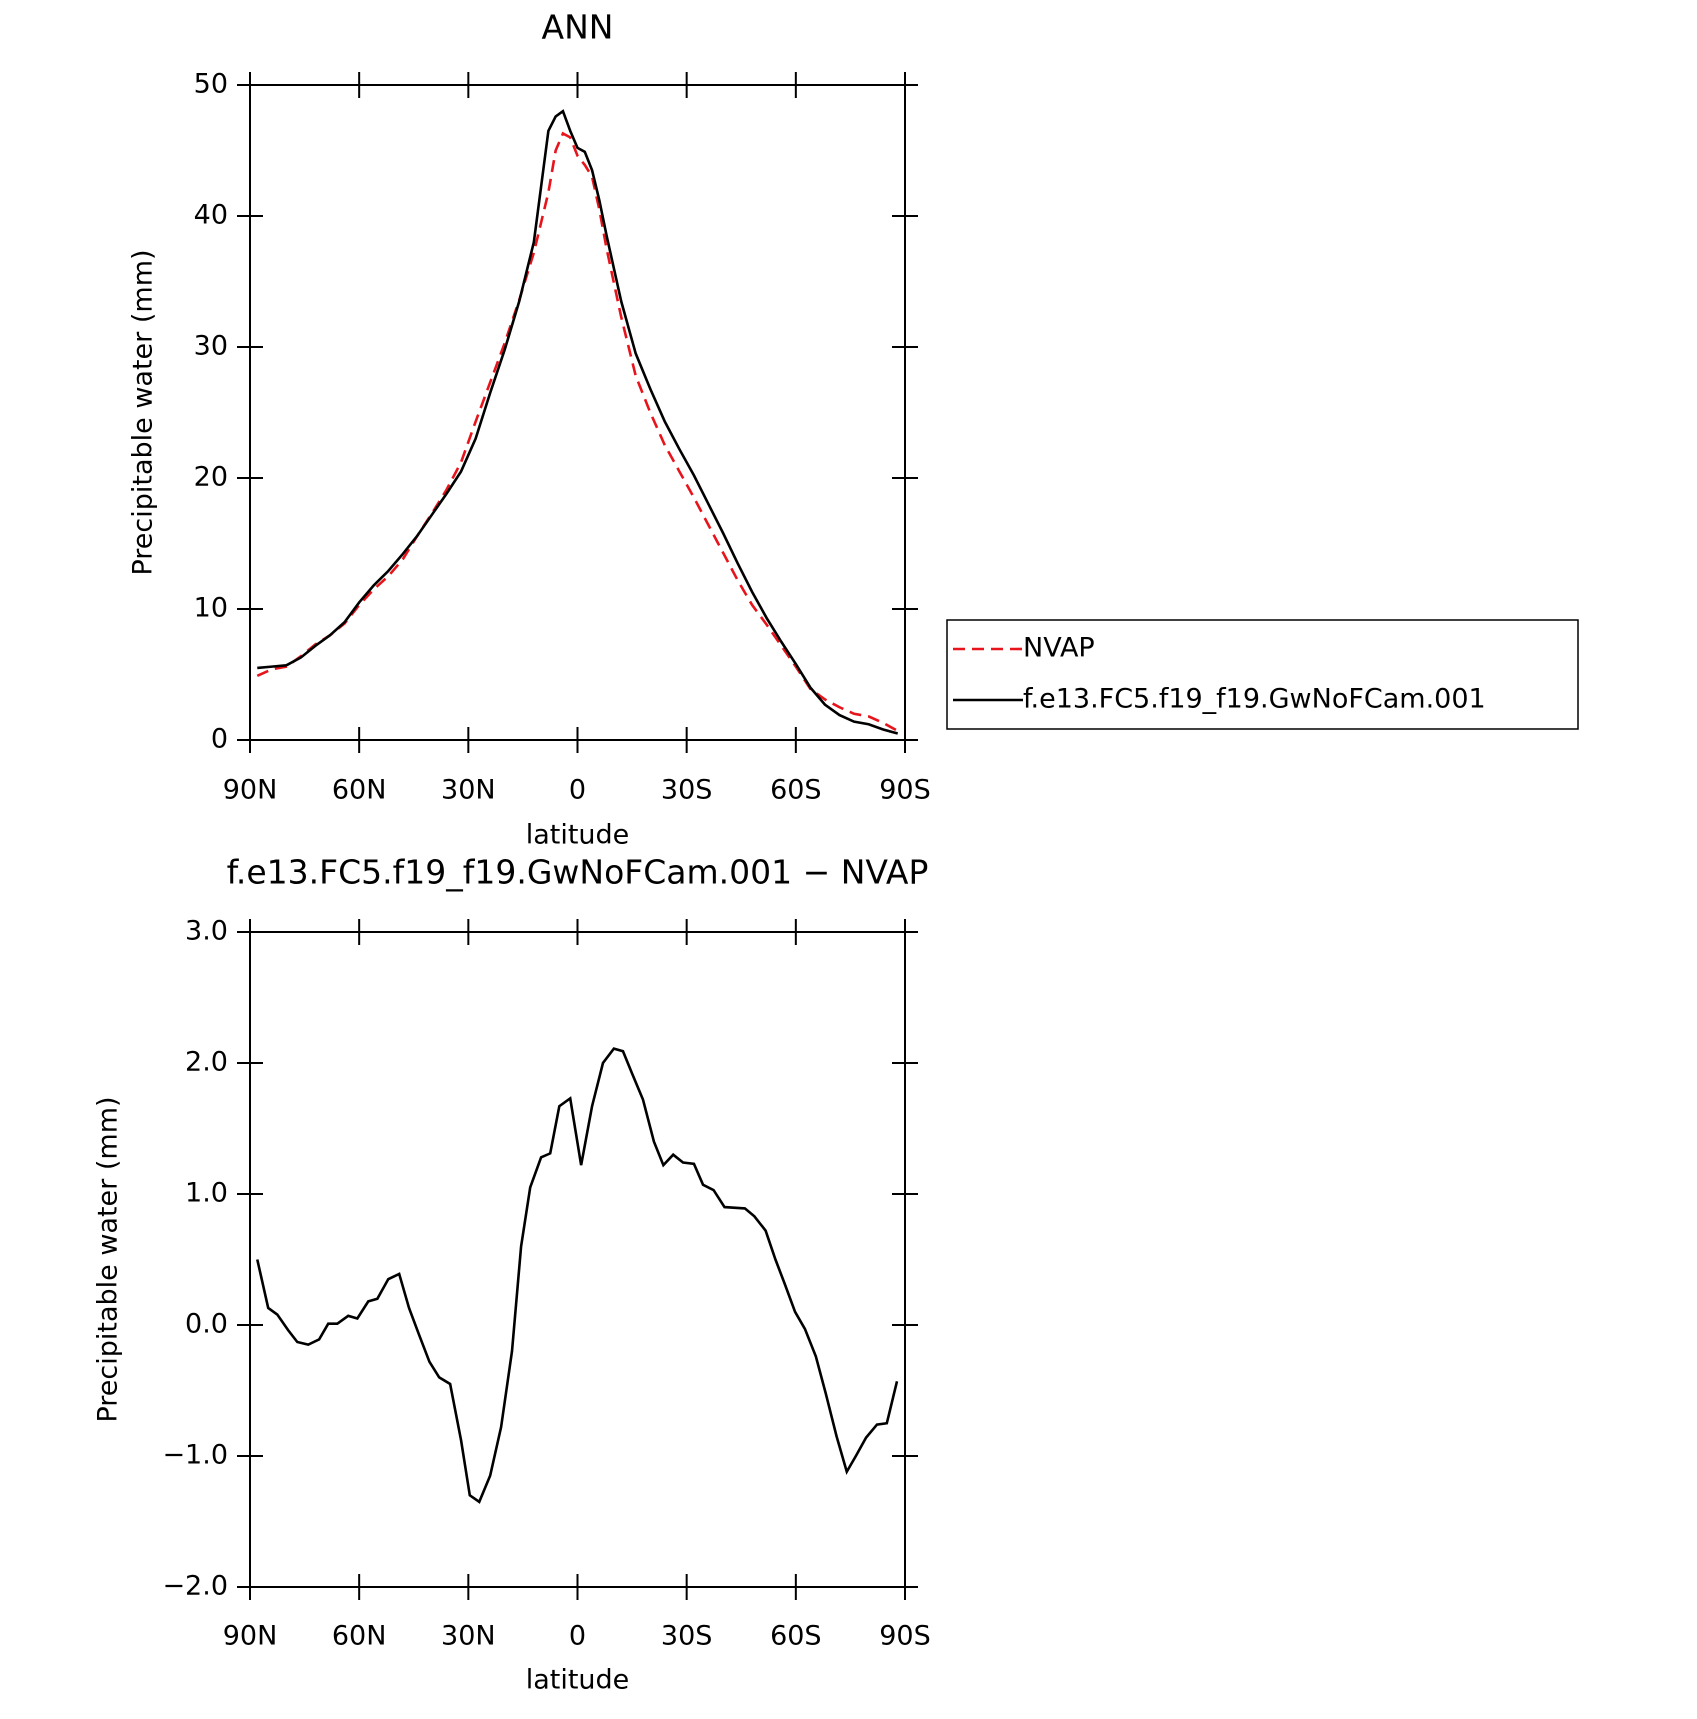 The image size is (1697, 1719). I want to click on y-tick-label: 3.0, so click(206, 931).